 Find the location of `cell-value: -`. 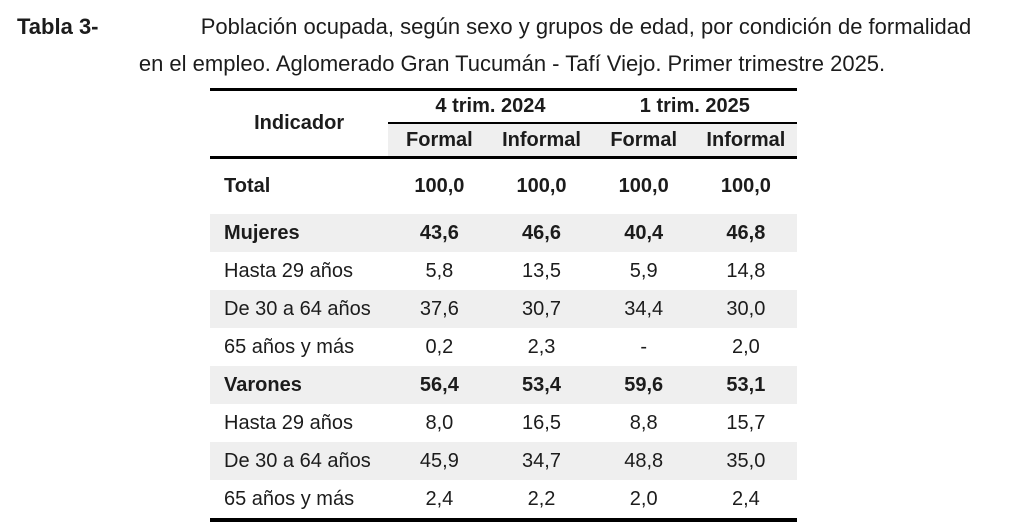

cell-value: - is located at coordinates (644, 346).